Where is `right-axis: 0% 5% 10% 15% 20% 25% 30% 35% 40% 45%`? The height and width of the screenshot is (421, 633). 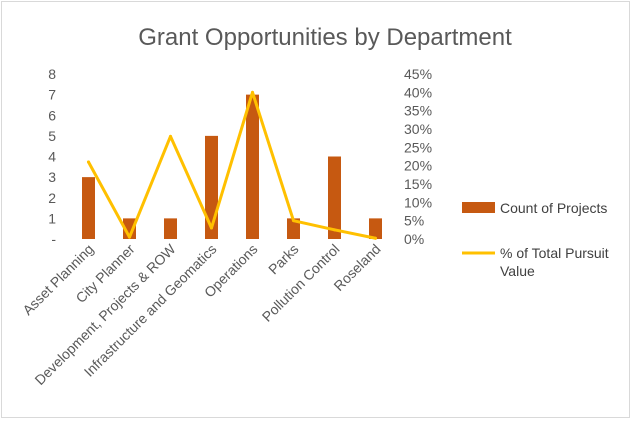 right-axis: 0% 5% 10% 15% 20% 25% 30% 35% 40% 45% is located at coordinates (418, 156).